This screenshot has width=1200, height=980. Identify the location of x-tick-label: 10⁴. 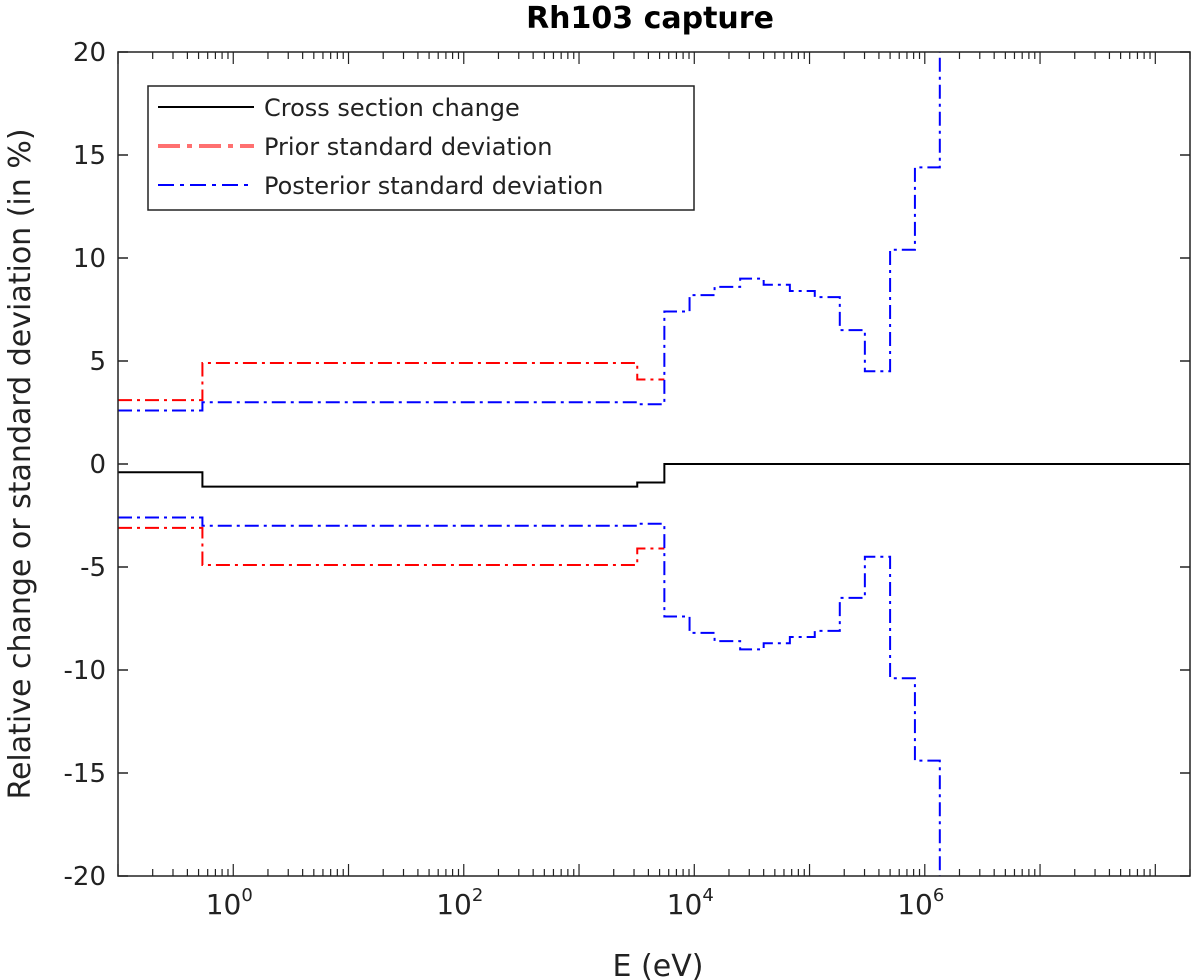
(690, 903).